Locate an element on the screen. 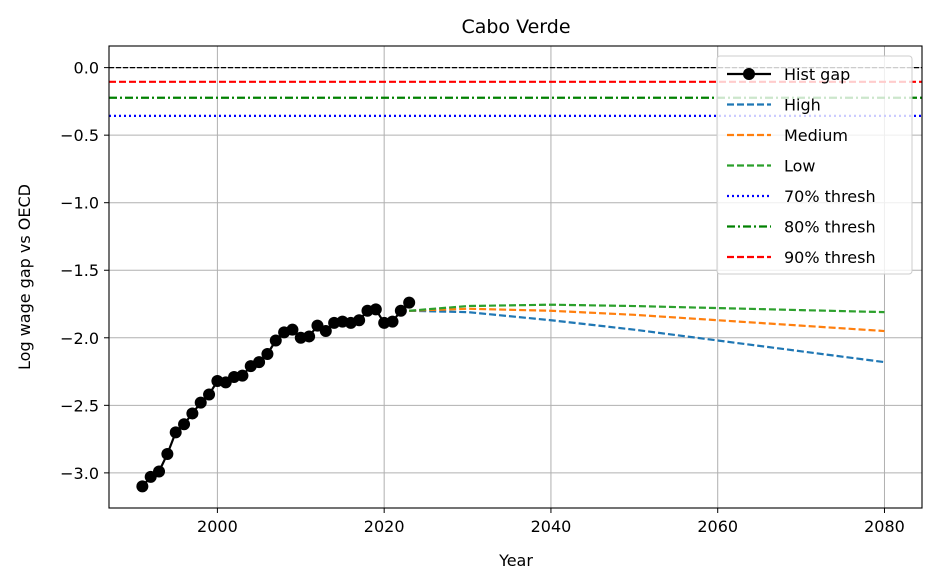 Image resolution: width=937 pixels, height=586 pixels. y-tick-label: −3.0 is located at coordinates (79, 473).